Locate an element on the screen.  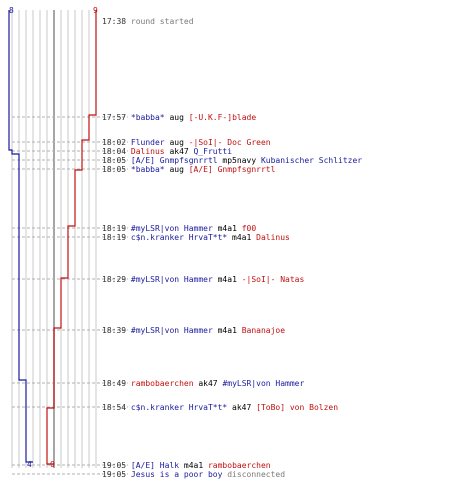
event-row: 18:02 Flunder aug -|SoI|- Doc Green is located at coordinates (186, 142).